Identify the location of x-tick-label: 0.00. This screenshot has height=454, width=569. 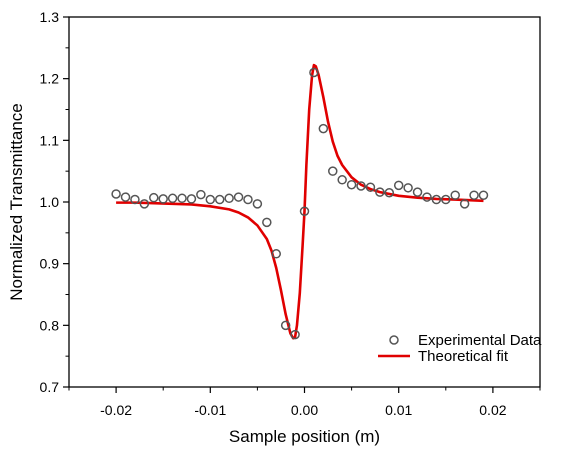
(304, 410).